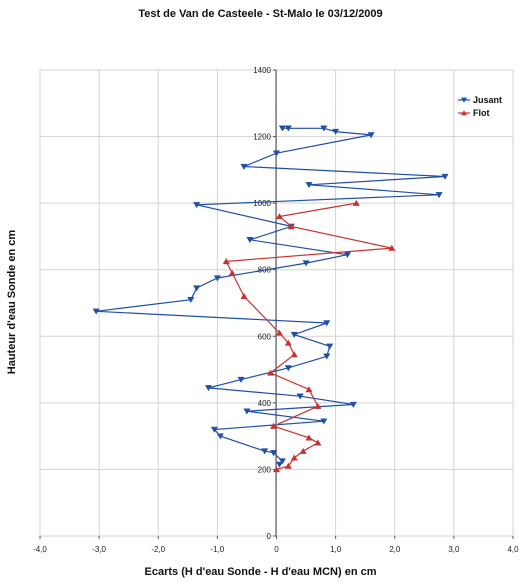 Image resolution: width=521 pixels, height=584 pixels. What do you see at coordinates (276, 549) in the screenshot?
I see `x-tick-label: 0` at bounding box center [276, 549].